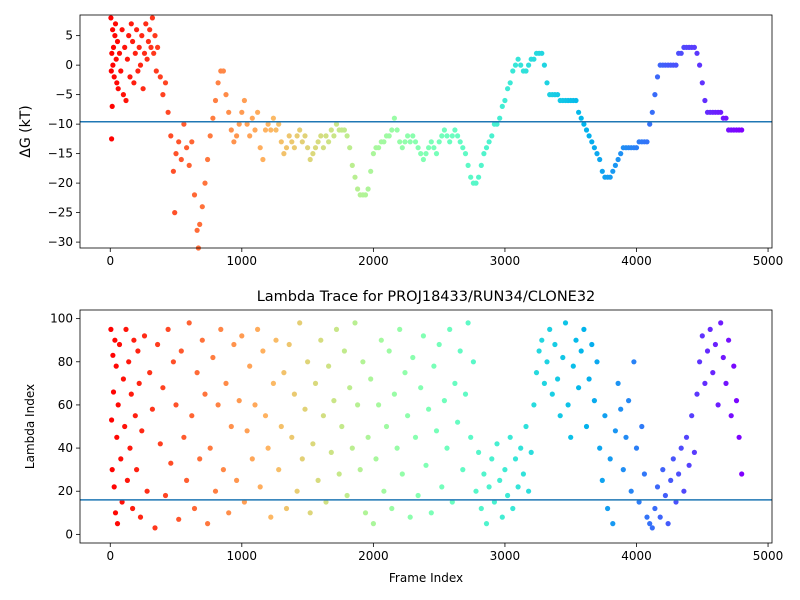 Image resolution: width=800 pixels, height=600 pixels. Describe the element at coordinates (444, 258) in the screenshot. I see `delta-g-x-ticks: 0 1000 2000 3000 4000 5000` at that location.